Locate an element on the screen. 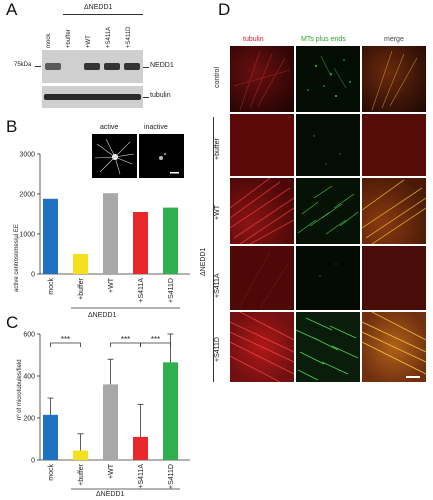  blot-lane-label-s411a: +S411A is located at coordinates (109, 37).